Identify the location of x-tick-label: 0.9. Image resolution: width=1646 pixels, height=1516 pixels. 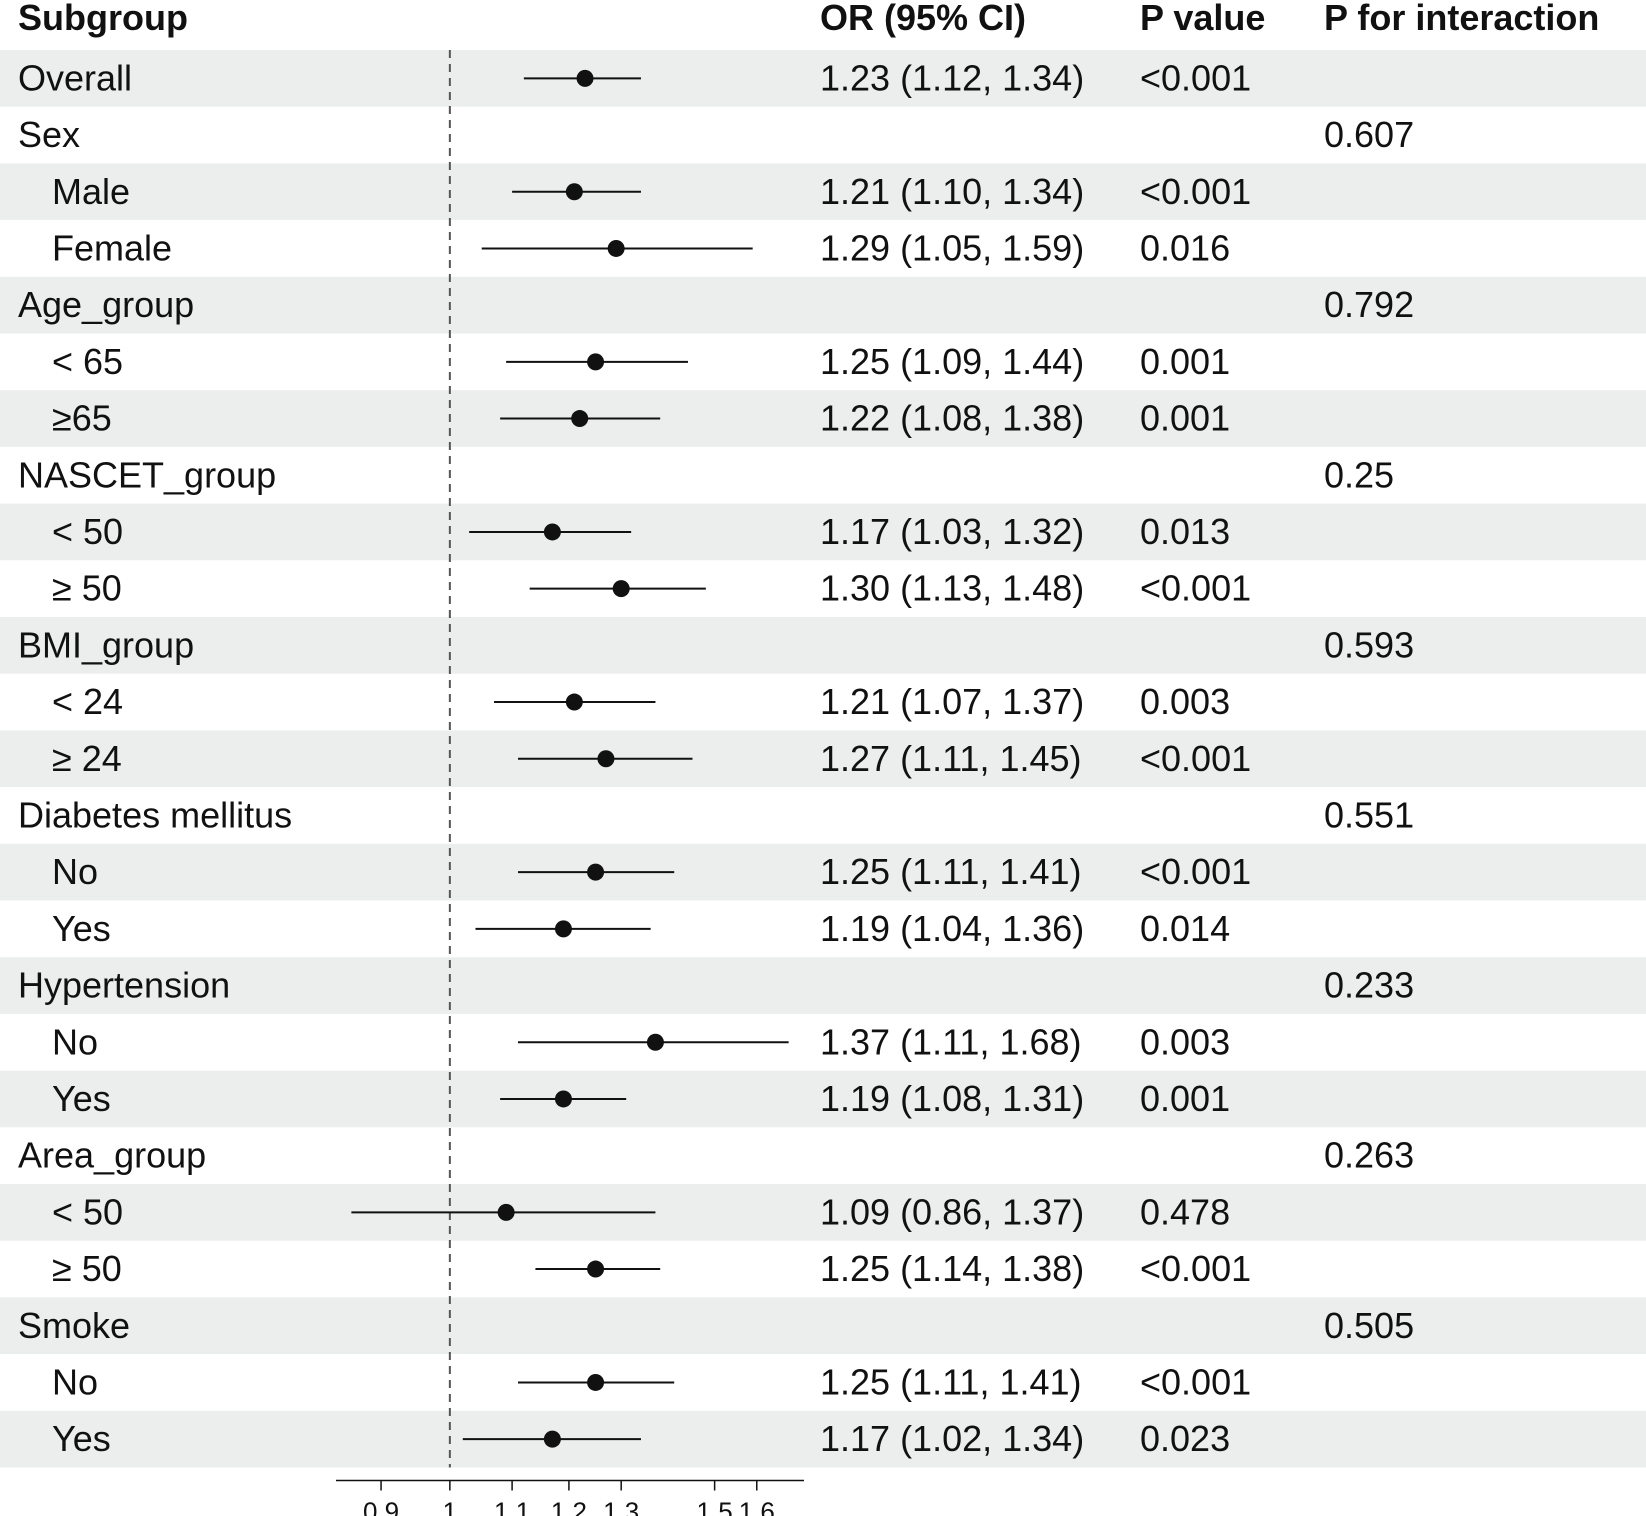
(381, 1506).